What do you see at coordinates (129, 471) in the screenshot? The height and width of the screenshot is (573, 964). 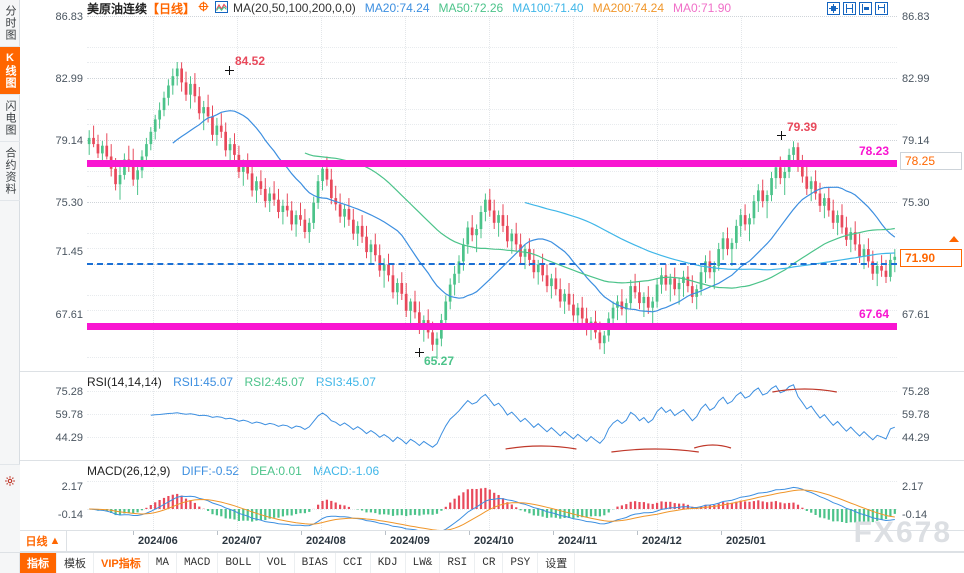 I see `macd-title: MACD(26,12,9)` at bounding box center [129, 471].